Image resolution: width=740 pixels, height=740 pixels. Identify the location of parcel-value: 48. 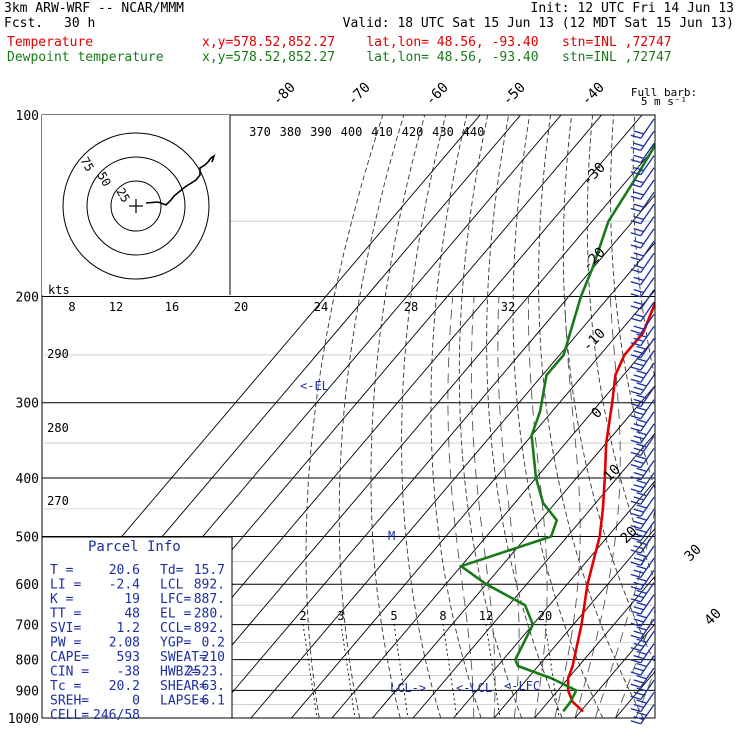
(132, 614).